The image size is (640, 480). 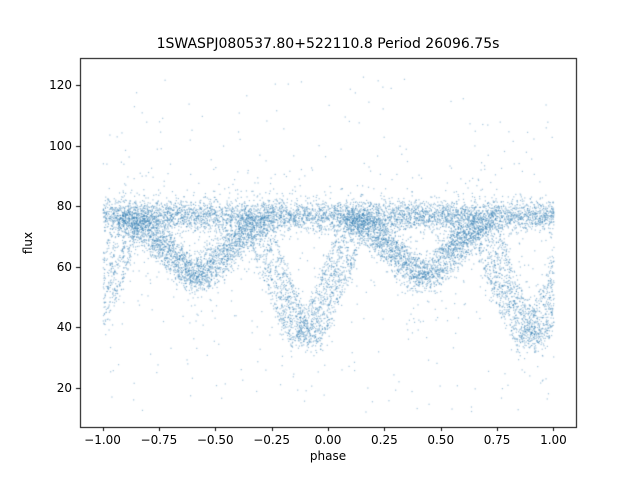 I want to click on y-axis-label: flux, so click(x=28, y=242).